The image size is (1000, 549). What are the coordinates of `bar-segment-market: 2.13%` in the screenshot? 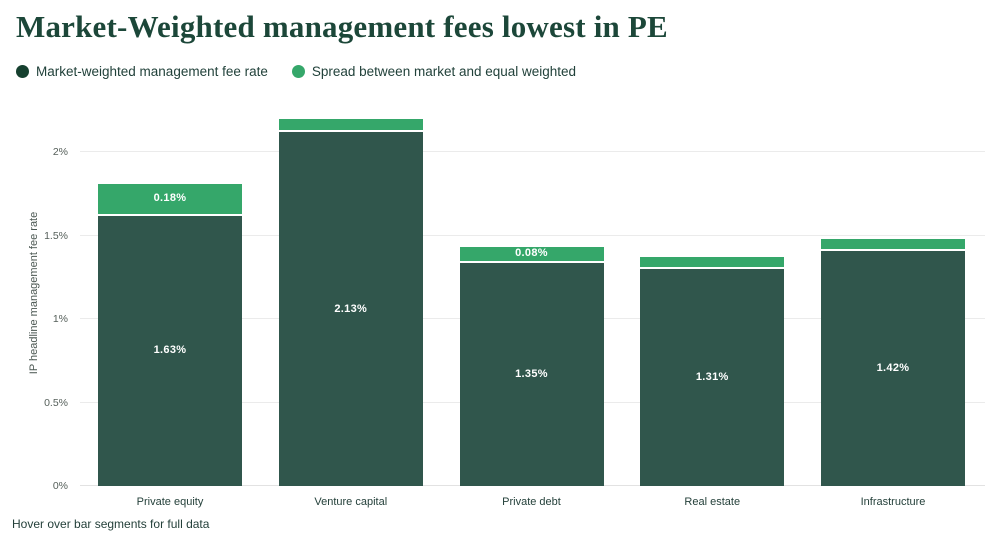 It's located at (350, 308).